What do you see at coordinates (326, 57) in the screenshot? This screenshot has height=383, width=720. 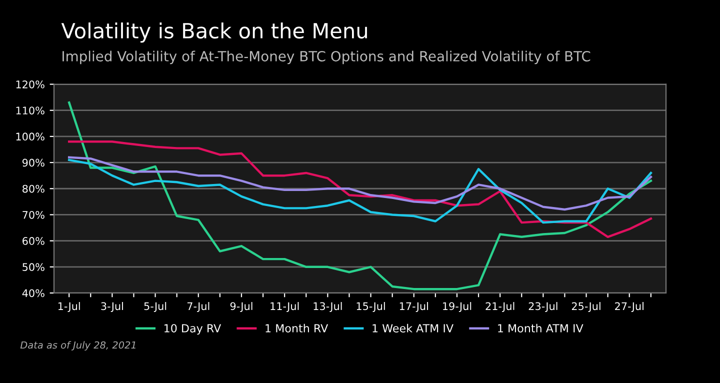 I see `chart-subtitle: Implied Volatility of At-The-Money BTC Options and Realized Volatility of BTC` at bounding box center [326, 57].